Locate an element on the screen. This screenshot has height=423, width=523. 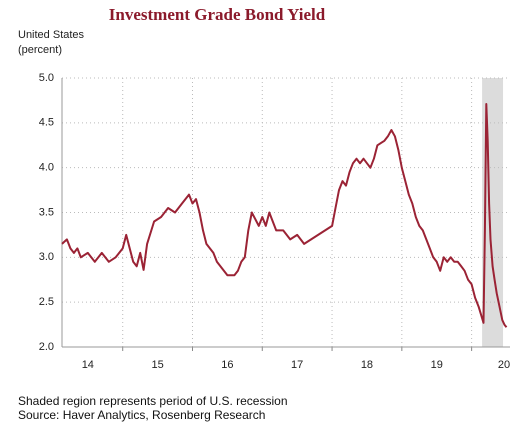
y-tick-label: 4.0 is located at coordinates (46, 168).